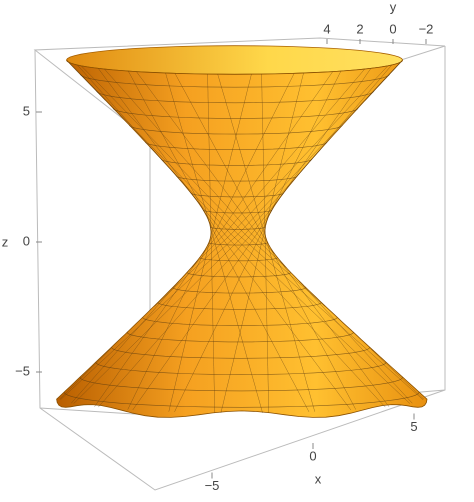  Describe the element at coordinates (26, 240) in the screenshot. I see `z-tick-label: 0` at that location.